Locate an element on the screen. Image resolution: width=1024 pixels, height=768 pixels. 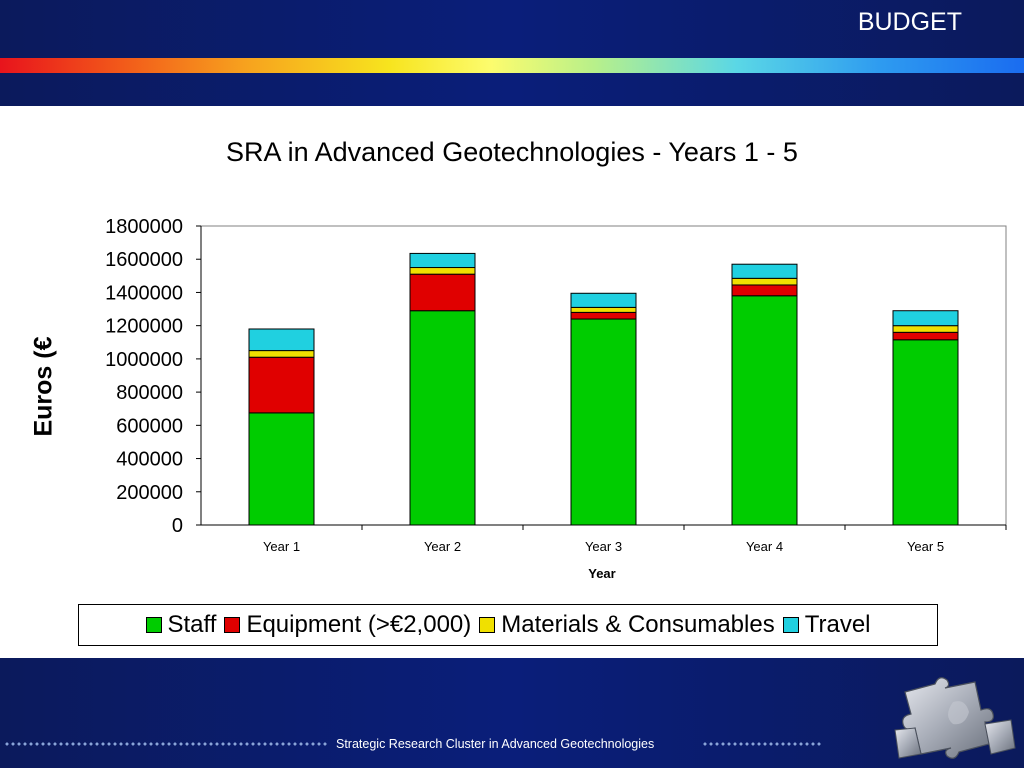
legend-label: Staff is located at coordinates (192, 624).